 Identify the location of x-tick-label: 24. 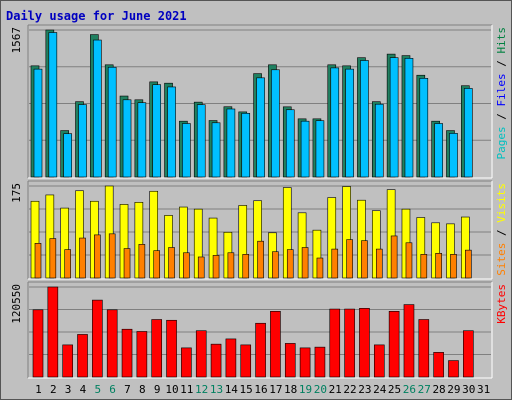
(380, 389).